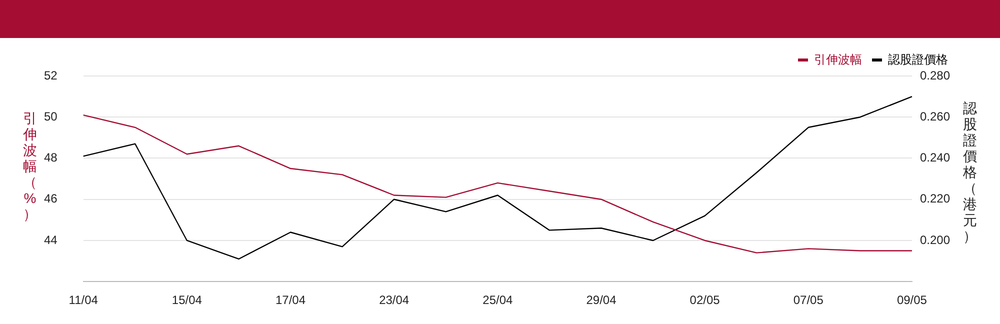 The height and width of the screenshot is (324, 1000). Describe the element at coordinates (497, 300) in the screenshot. I see `x-tick-label: 25/04` at that location.